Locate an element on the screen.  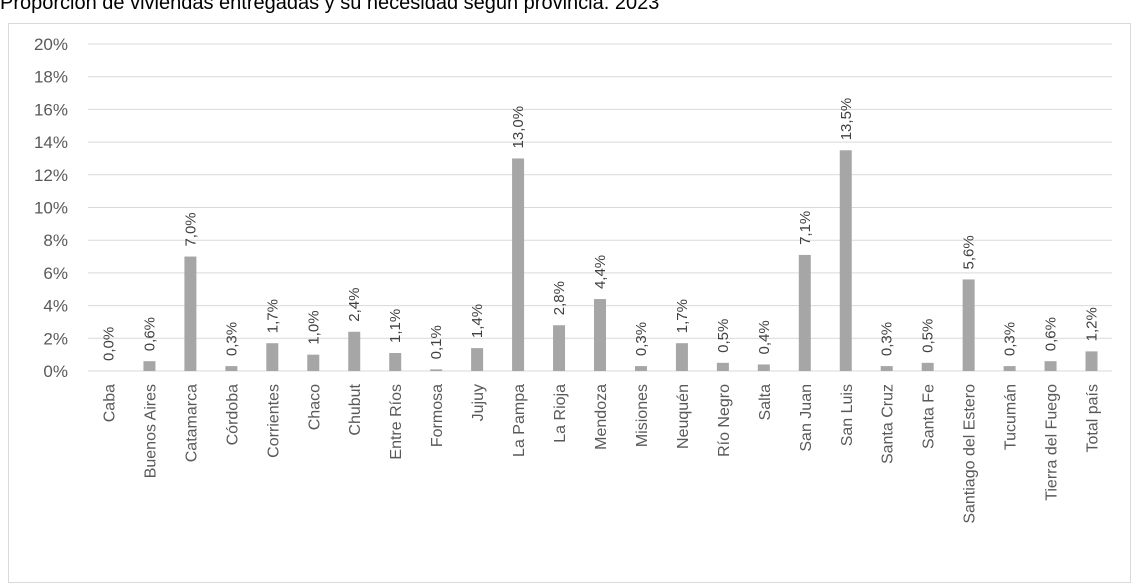
category-label: La Rioja is located at coordinates (560, 413).